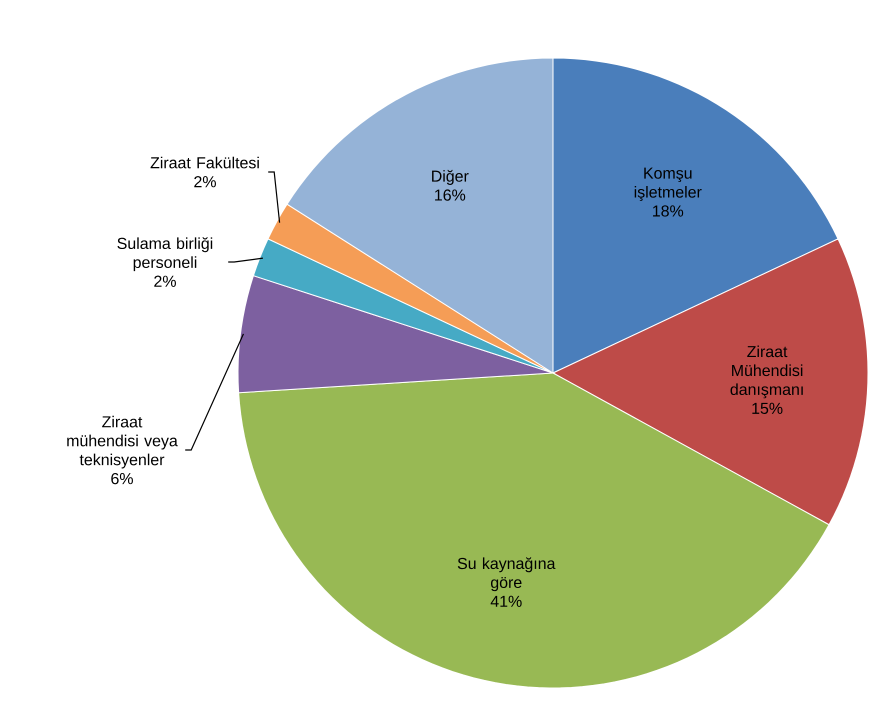 The height and width of the screenshot is (713, 886). Describe the element at coordinates (122, 478) in the screenshot. I see `data-label: 6%` at that location.